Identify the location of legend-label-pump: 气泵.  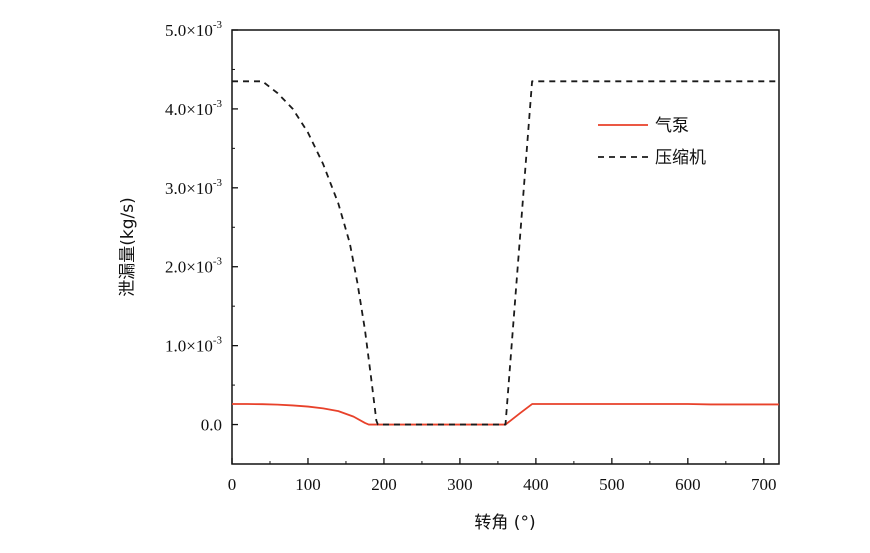
(672, 126).